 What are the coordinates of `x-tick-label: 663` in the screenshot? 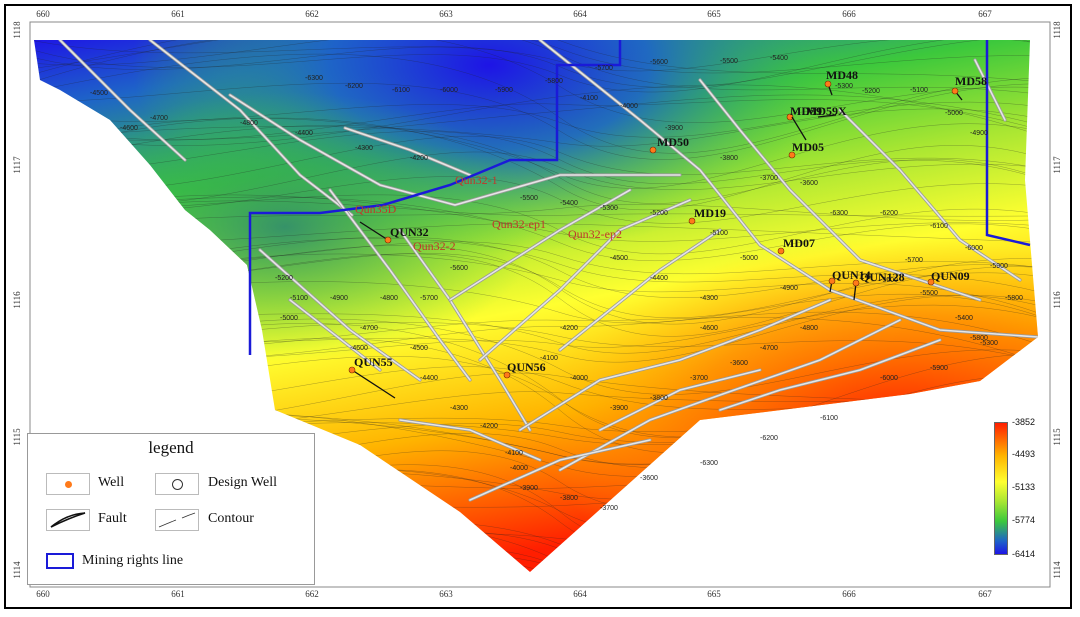 It's located at (446, 594).